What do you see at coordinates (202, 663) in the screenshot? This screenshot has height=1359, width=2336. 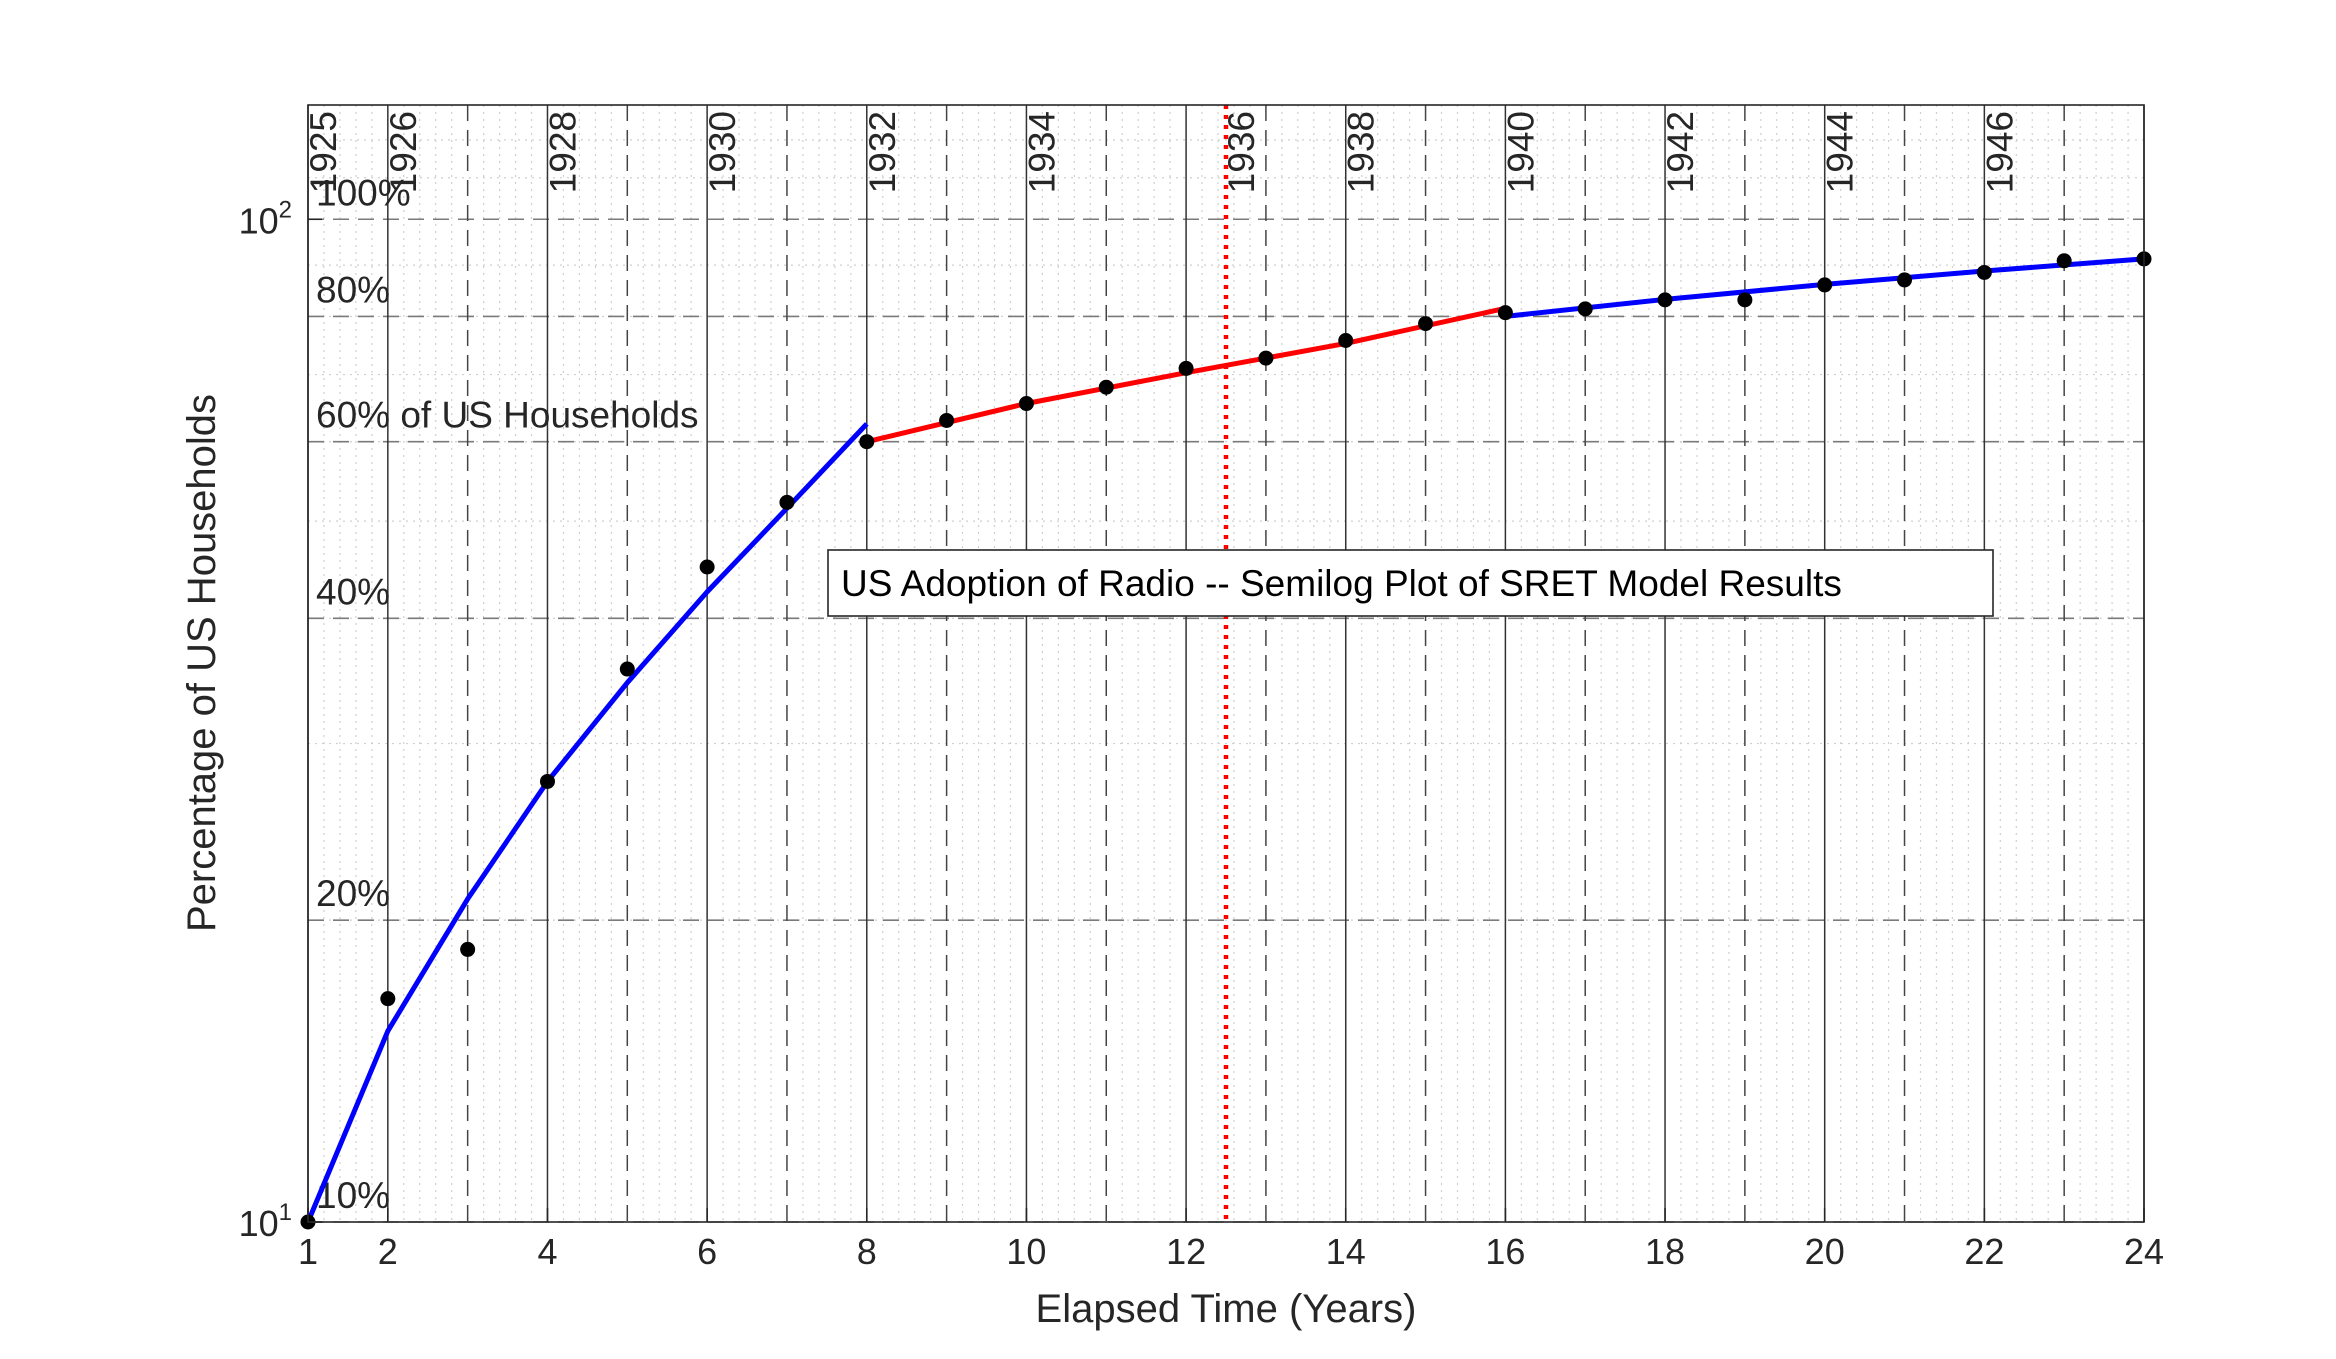 I see `y-axis-title: Percentage of US Households` at bounding box center [202, 663].